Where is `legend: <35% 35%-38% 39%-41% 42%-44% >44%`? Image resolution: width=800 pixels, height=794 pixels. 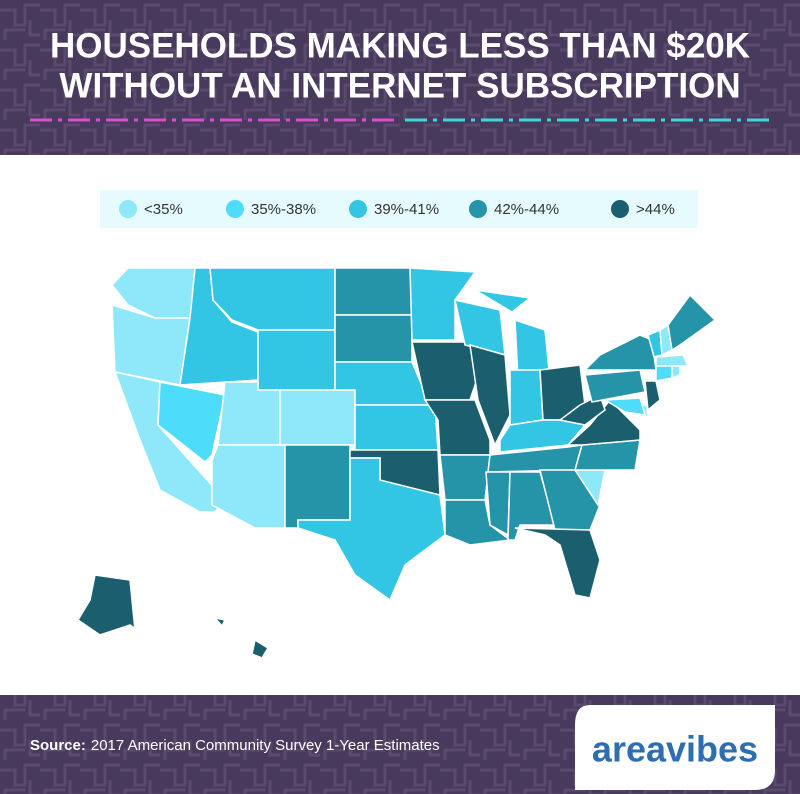 legend: <35% 35%-38% 39%-41% 42%-44% >44% is located at coordinates (397, 209).